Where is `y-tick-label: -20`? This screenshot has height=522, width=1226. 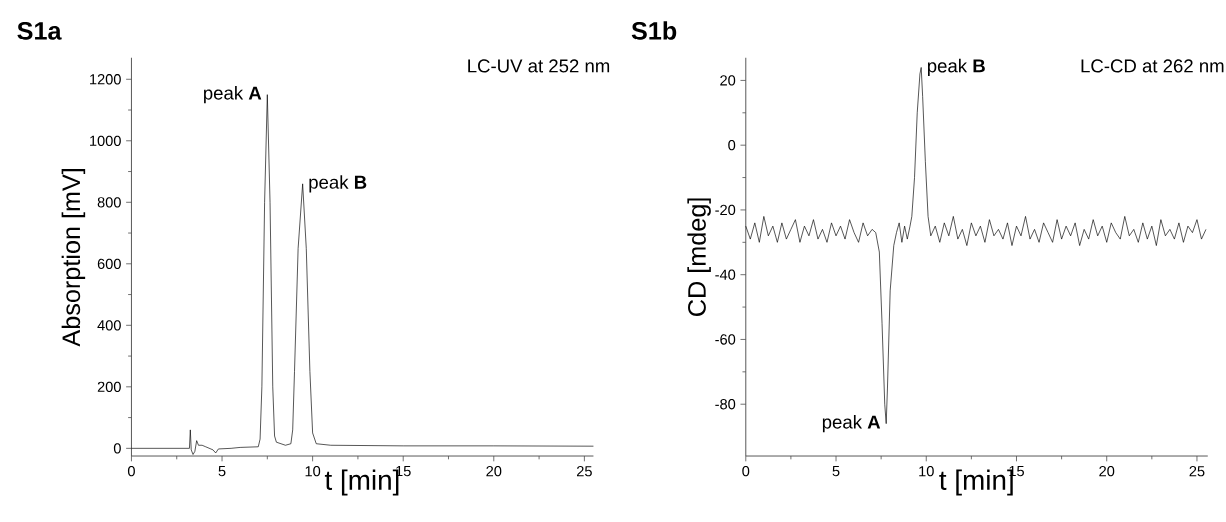
y-tick-label: -20 is located at coordinates (725, 210).